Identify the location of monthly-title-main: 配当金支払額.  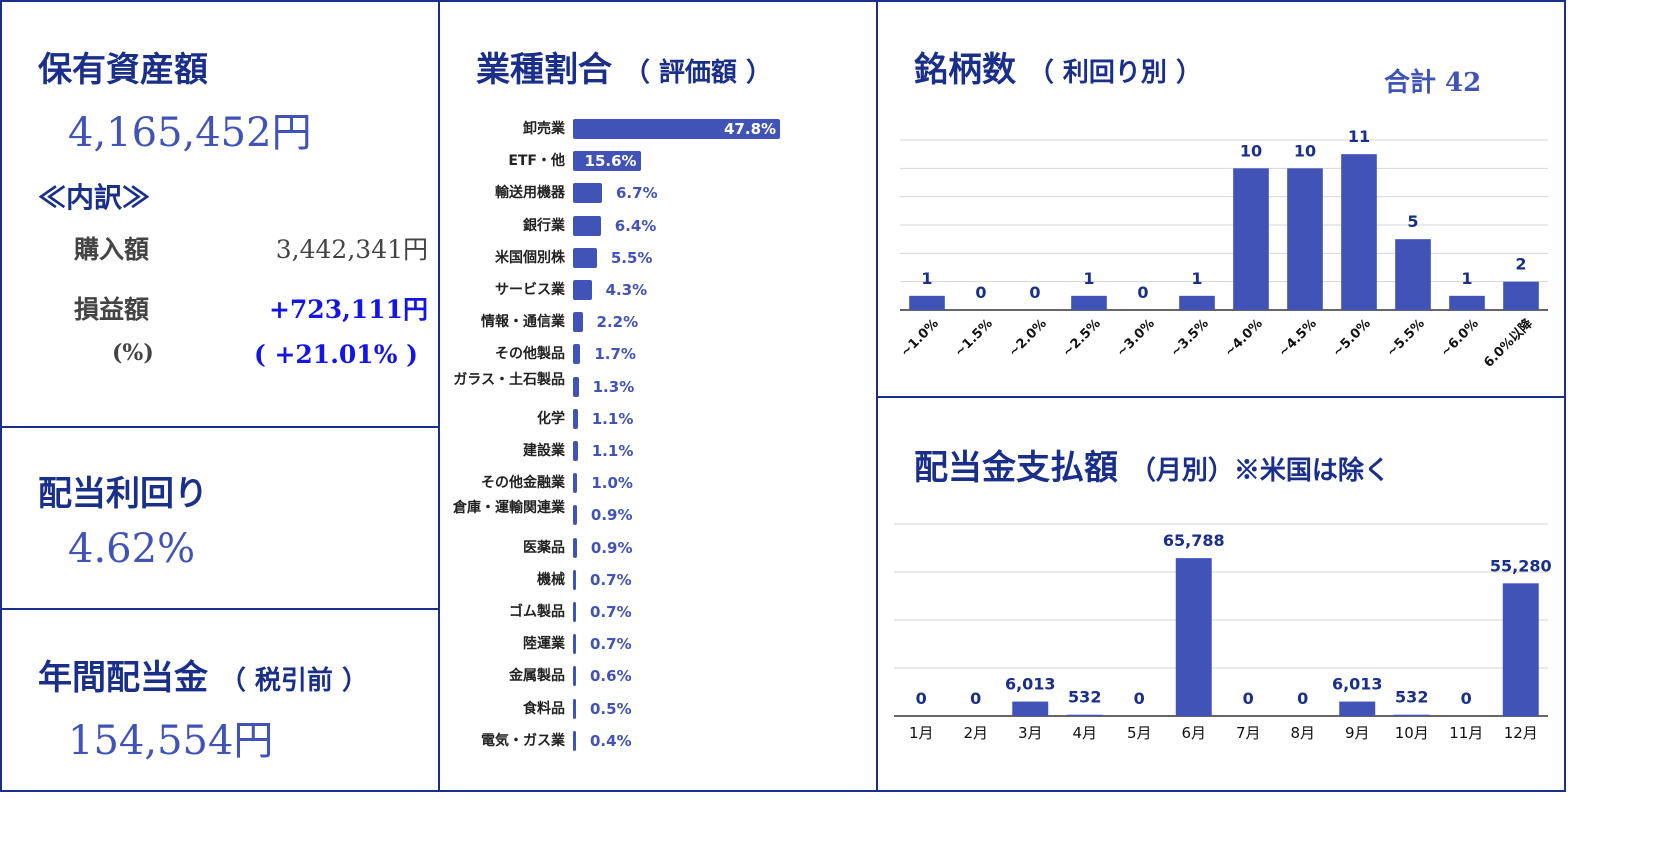
(1016, 468).